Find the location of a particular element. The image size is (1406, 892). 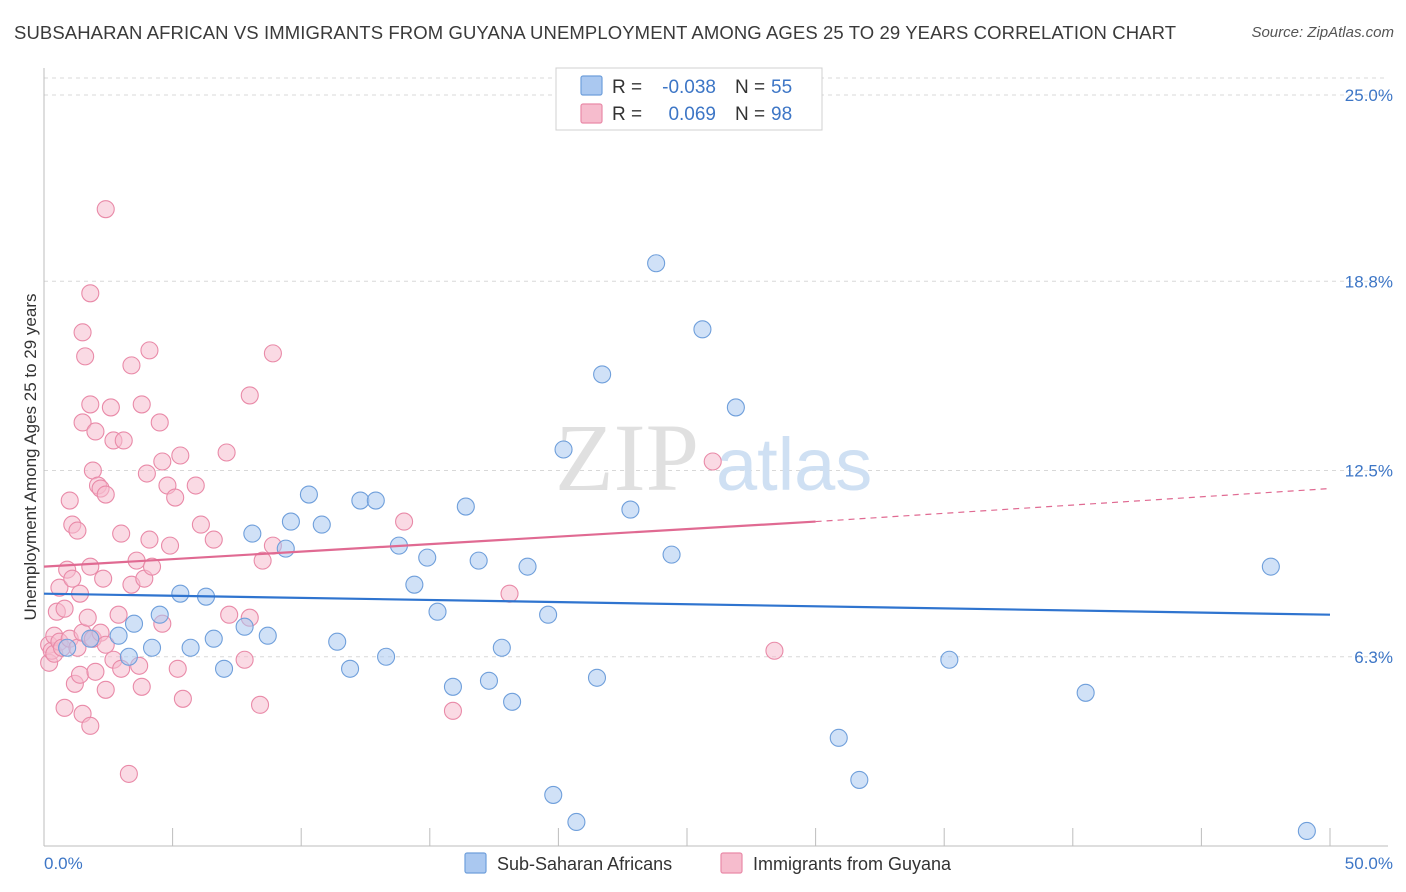

trend-line-guyana-extension is located at coordinates (1073, 505).